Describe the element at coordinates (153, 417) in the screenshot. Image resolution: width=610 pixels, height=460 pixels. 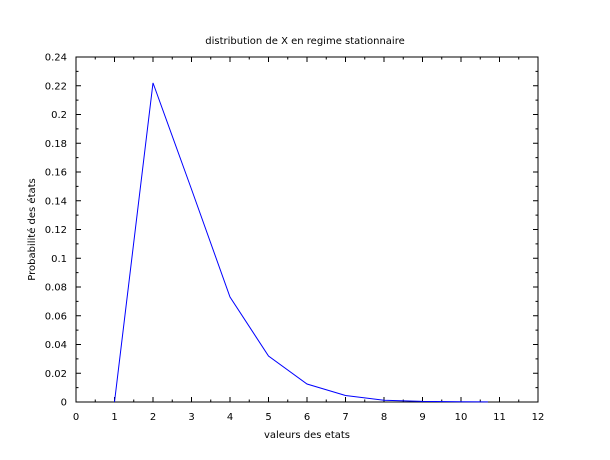
I see `x-tick-label: 2` at that location.